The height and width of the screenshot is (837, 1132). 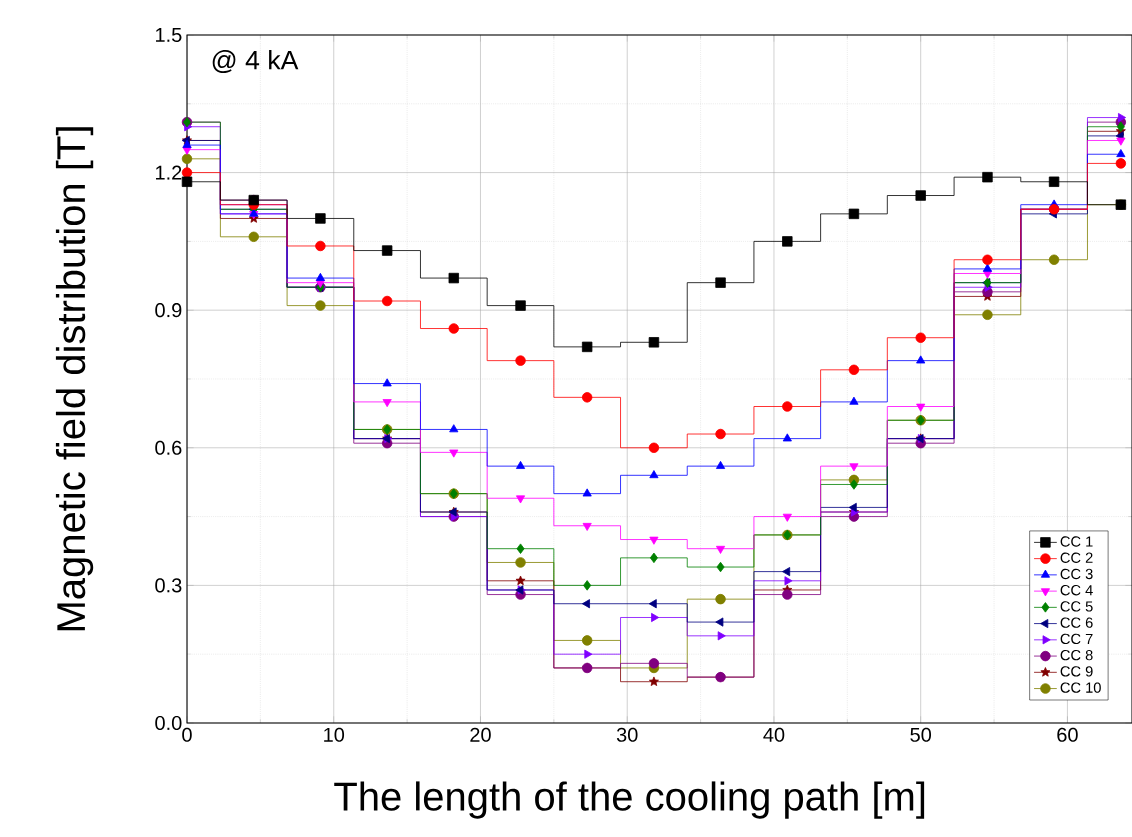 What do you see at coordinates (168, 723) in the screenshot?
I see `y-tick-label: 0.0` at bounding box center [168, 723].